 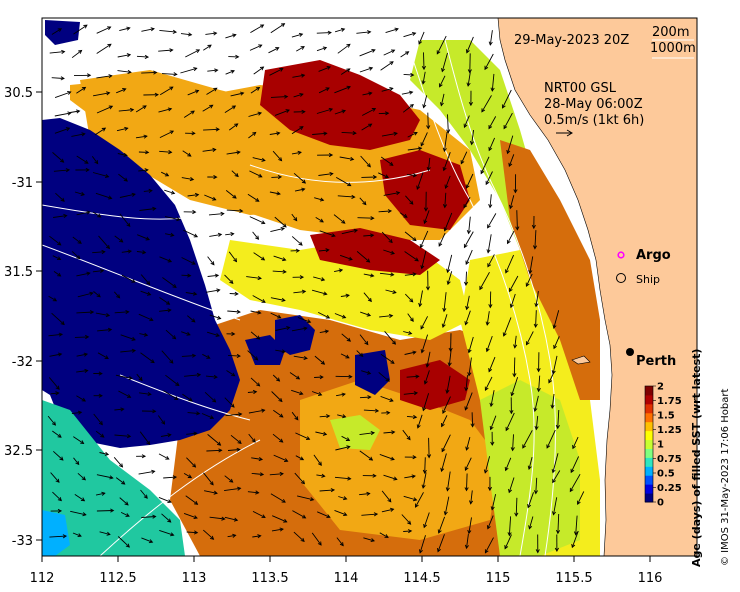 What do you see at coordinates (23, 272) in the screenshot?
I see `y-tick-31-5: 31.5` at bounding box center [23, 272].